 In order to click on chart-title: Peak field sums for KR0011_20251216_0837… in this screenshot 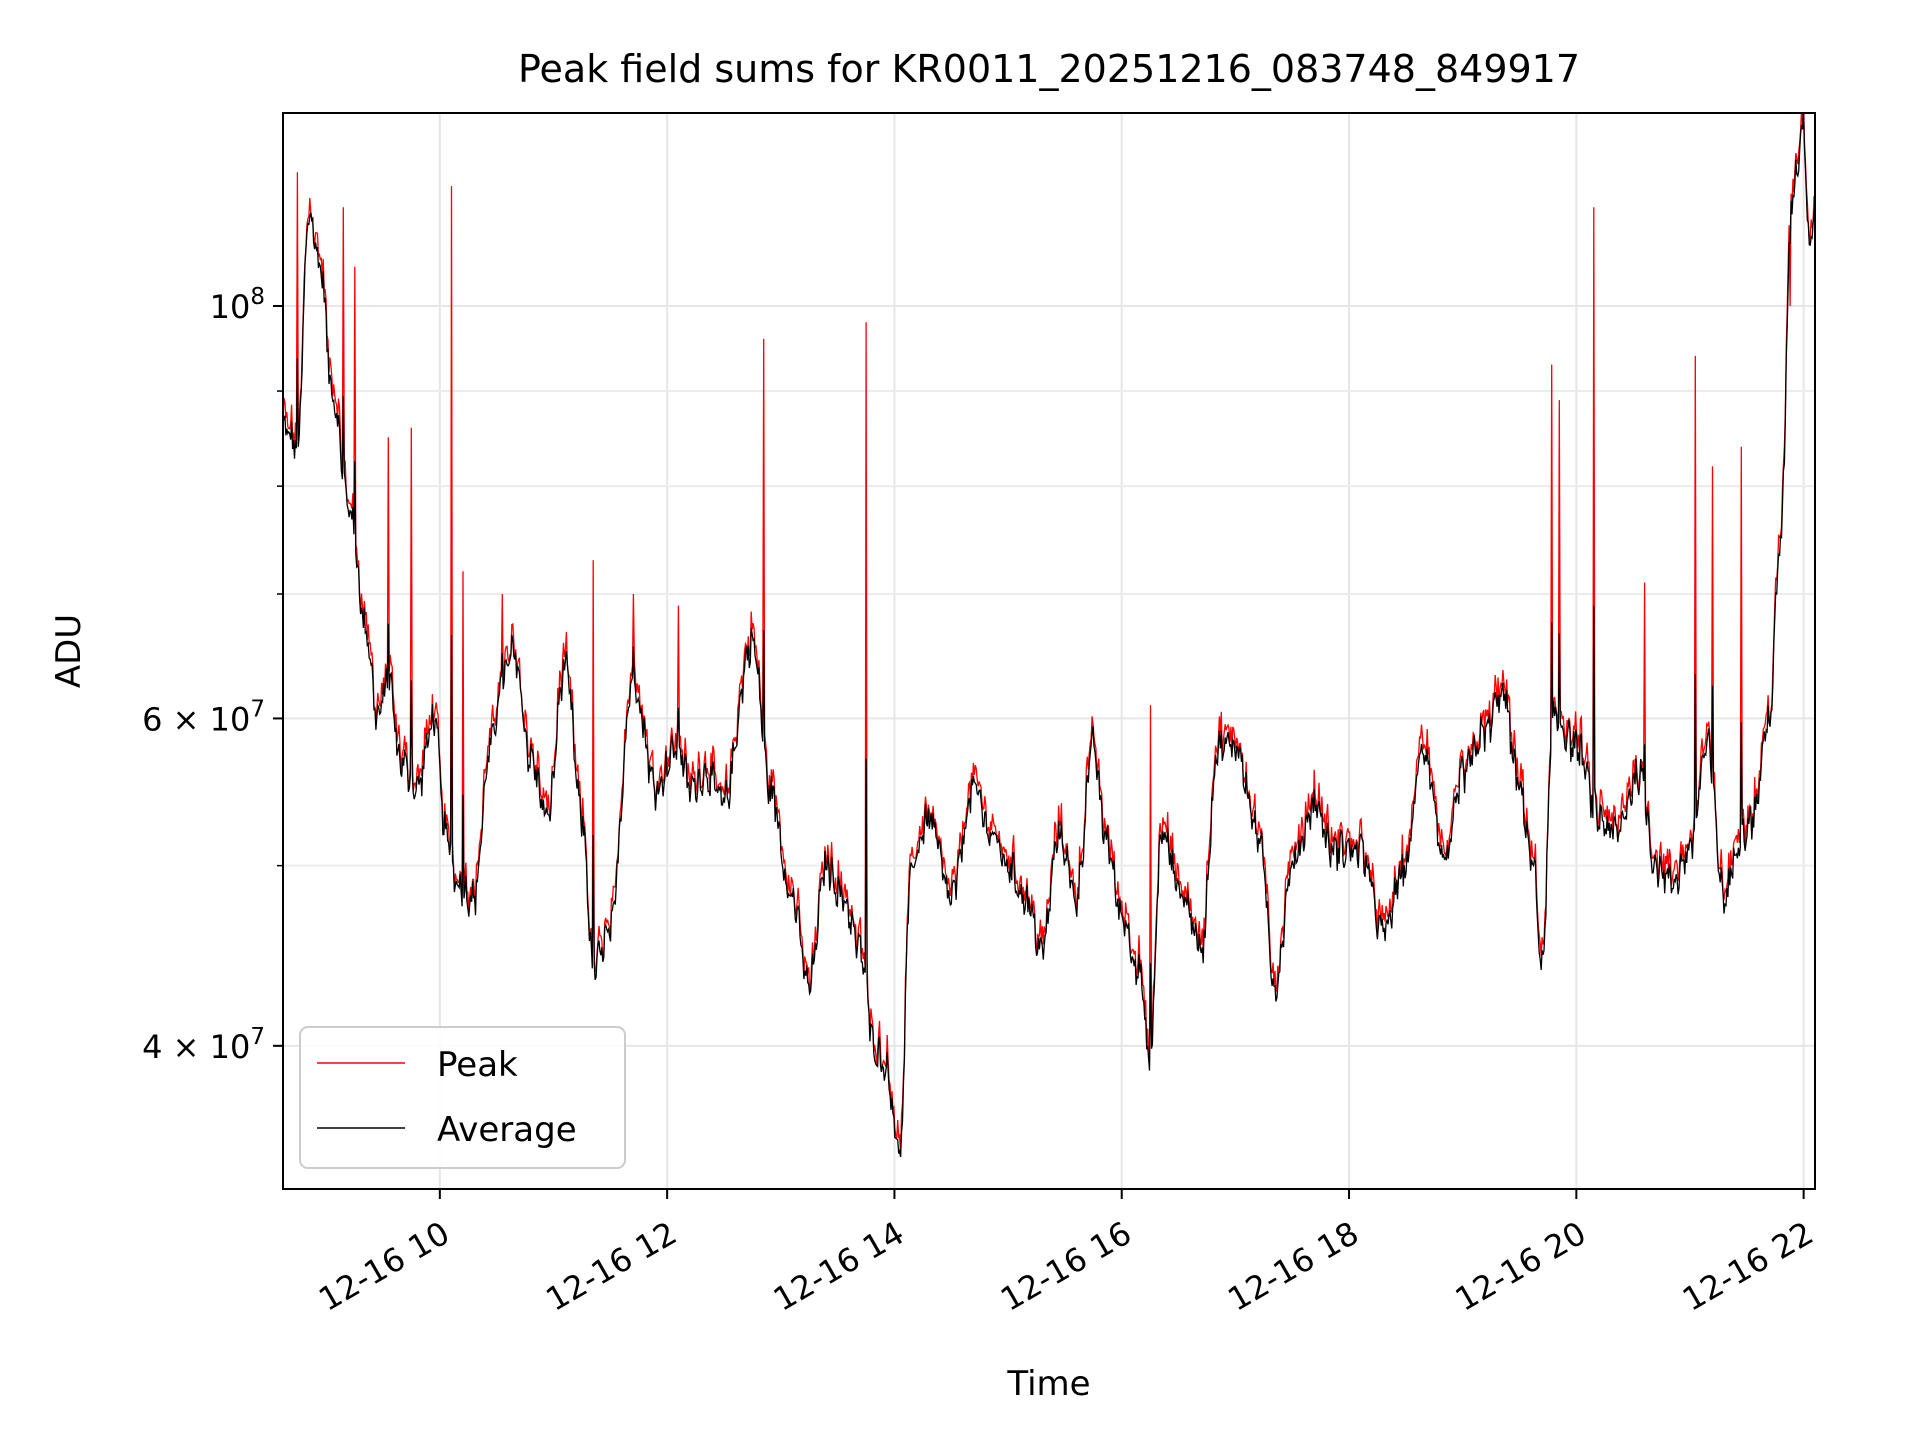, I will do `click(1049, 69)`.